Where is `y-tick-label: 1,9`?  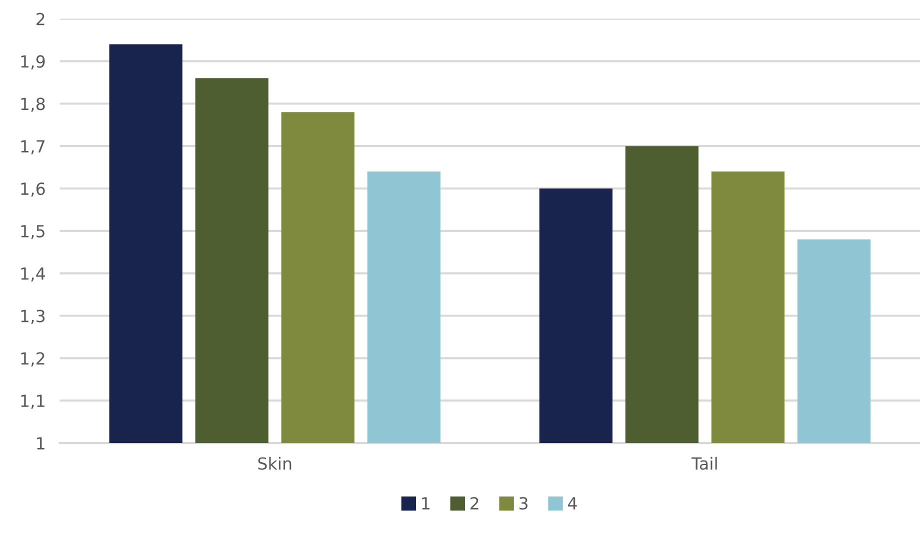
y-tick-label: 1,9 is located at coordinates (33, 62).